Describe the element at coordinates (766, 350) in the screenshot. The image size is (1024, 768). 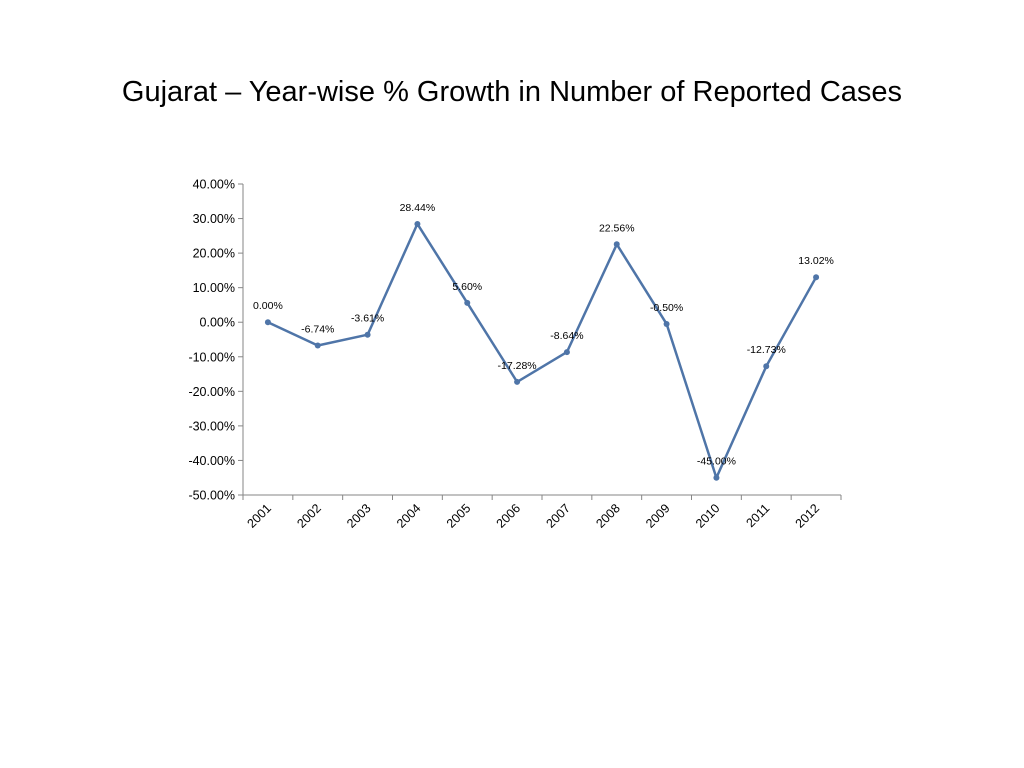
I see `data-label: -12.73%` at that location.